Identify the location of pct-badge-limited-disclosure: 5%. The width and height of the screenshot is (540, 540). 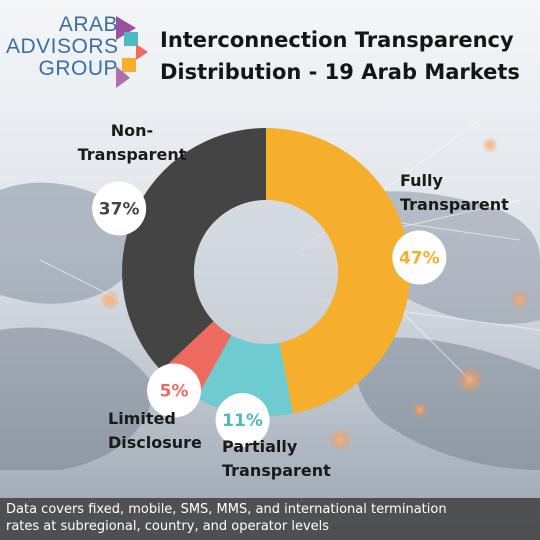
(174, 390).